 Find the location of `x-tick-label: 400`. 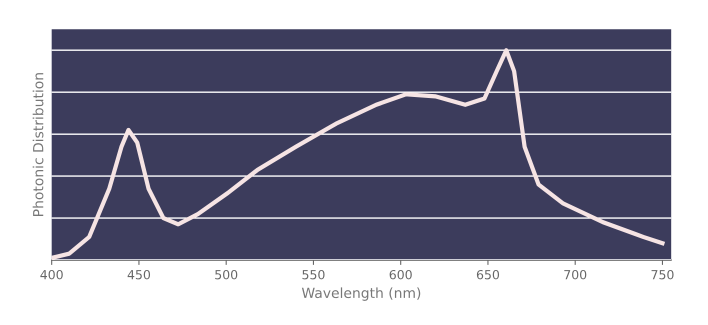

x-tick-label: 400 is located at coordinates (51, 275).